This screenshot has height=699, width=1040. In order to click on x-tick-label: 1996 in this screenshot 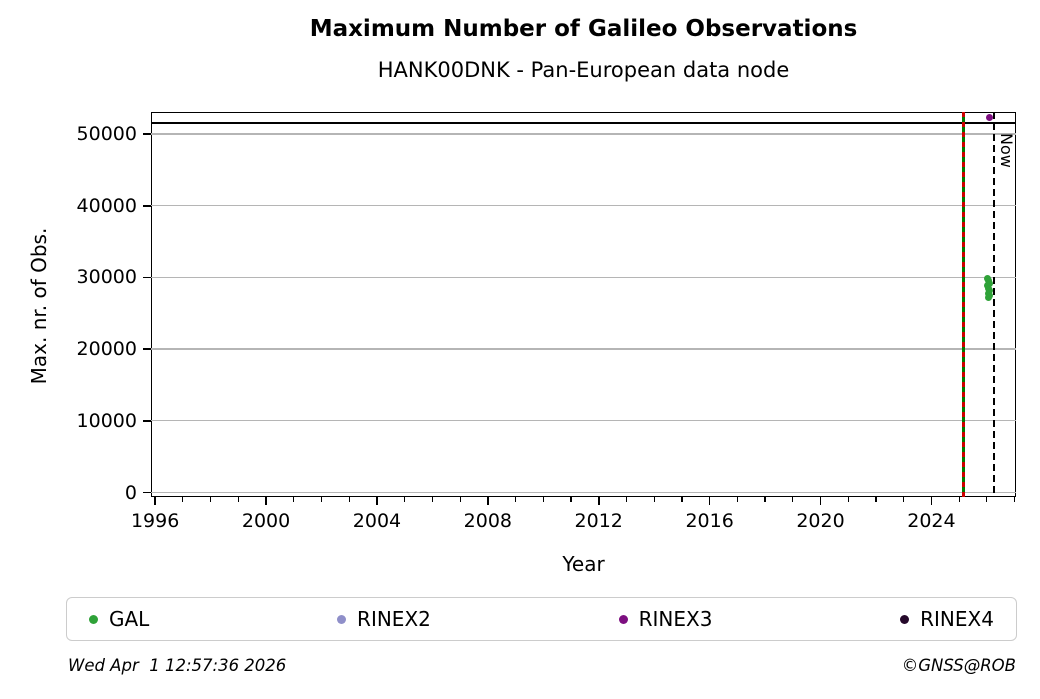, I will do `click(155, 521)`.